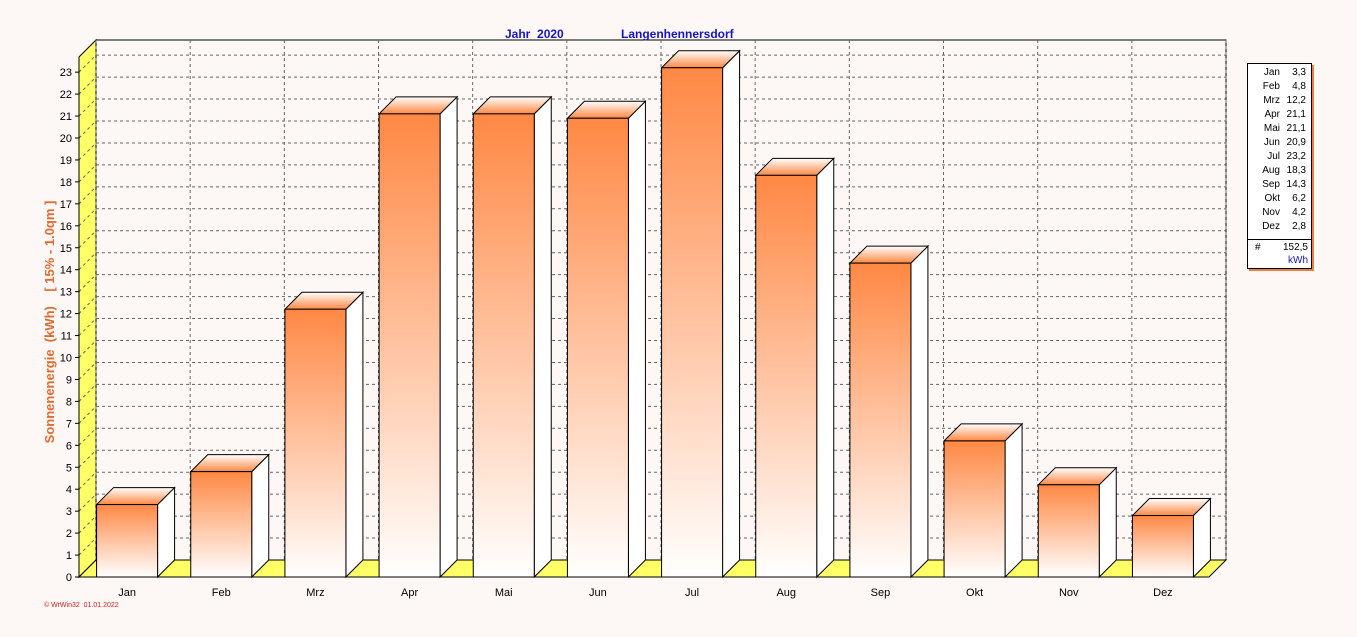 The image size is (1357, 637). I want to click on y-tick-label: 20, so click(66, 139).